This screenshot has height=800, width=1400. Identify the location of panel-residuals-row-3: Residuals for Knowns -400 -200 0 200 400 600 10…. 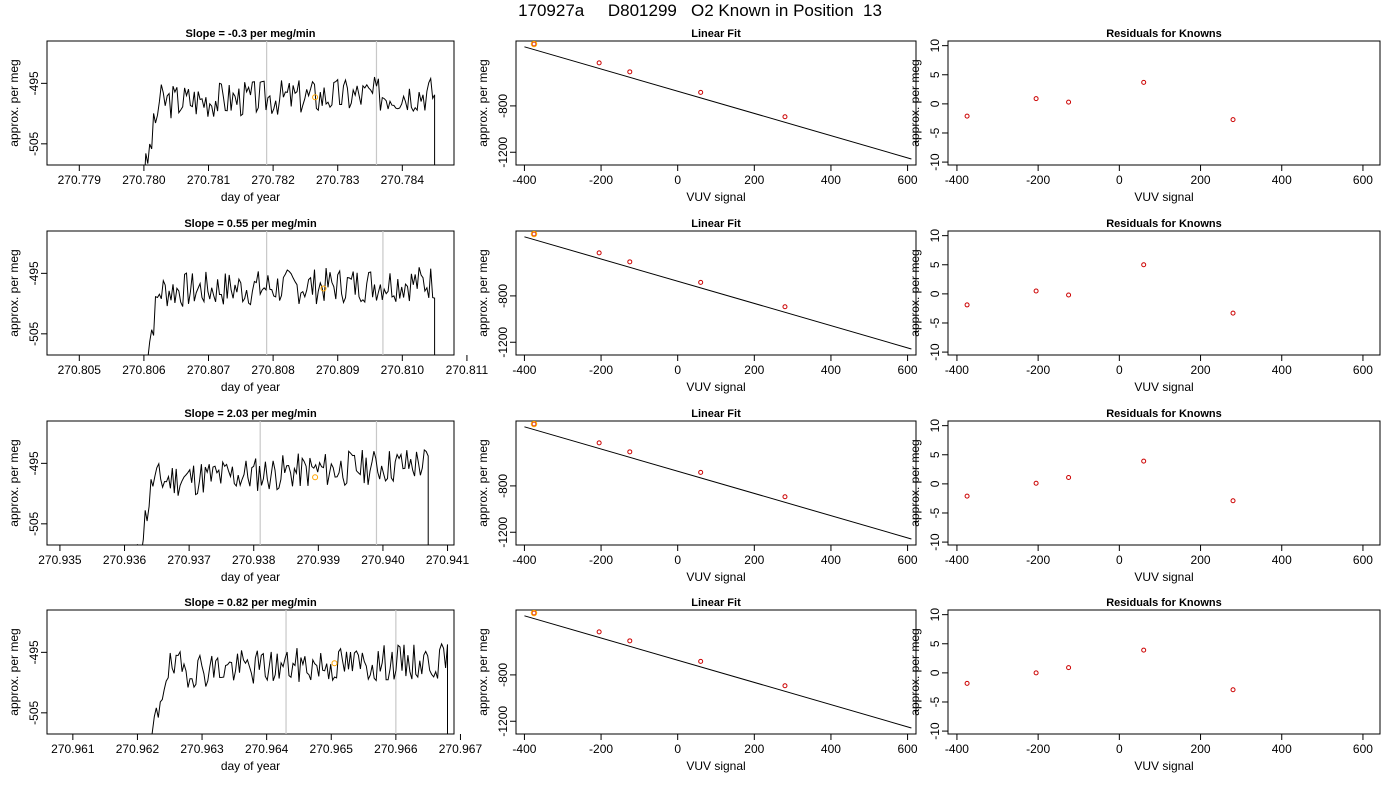
(1144, 496).